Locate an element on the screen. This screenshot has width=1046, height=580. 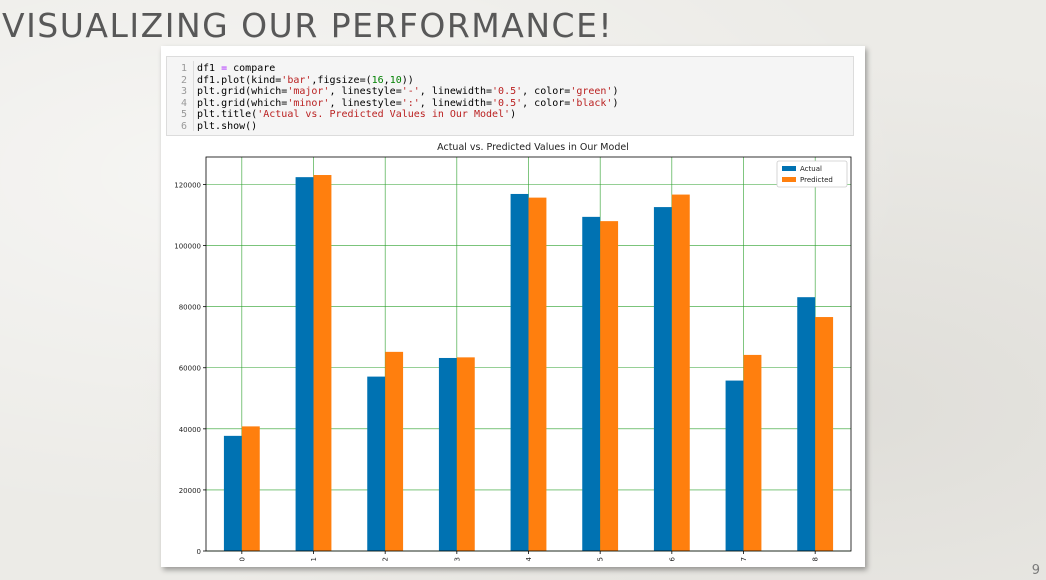
code-line: 2 df1.plot(kind='bar',figsize=(16,10)) is located at coordinates (507, 81).